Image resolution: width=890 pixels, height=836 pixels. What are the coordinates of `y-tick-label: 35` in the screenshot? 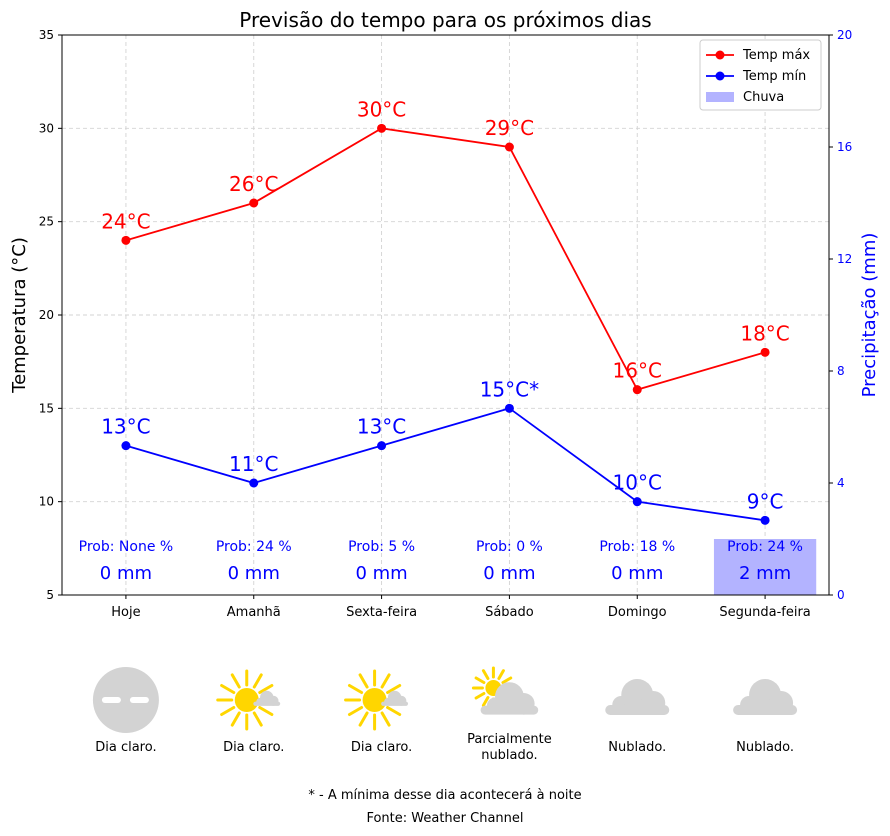 It's located at (46, 35).